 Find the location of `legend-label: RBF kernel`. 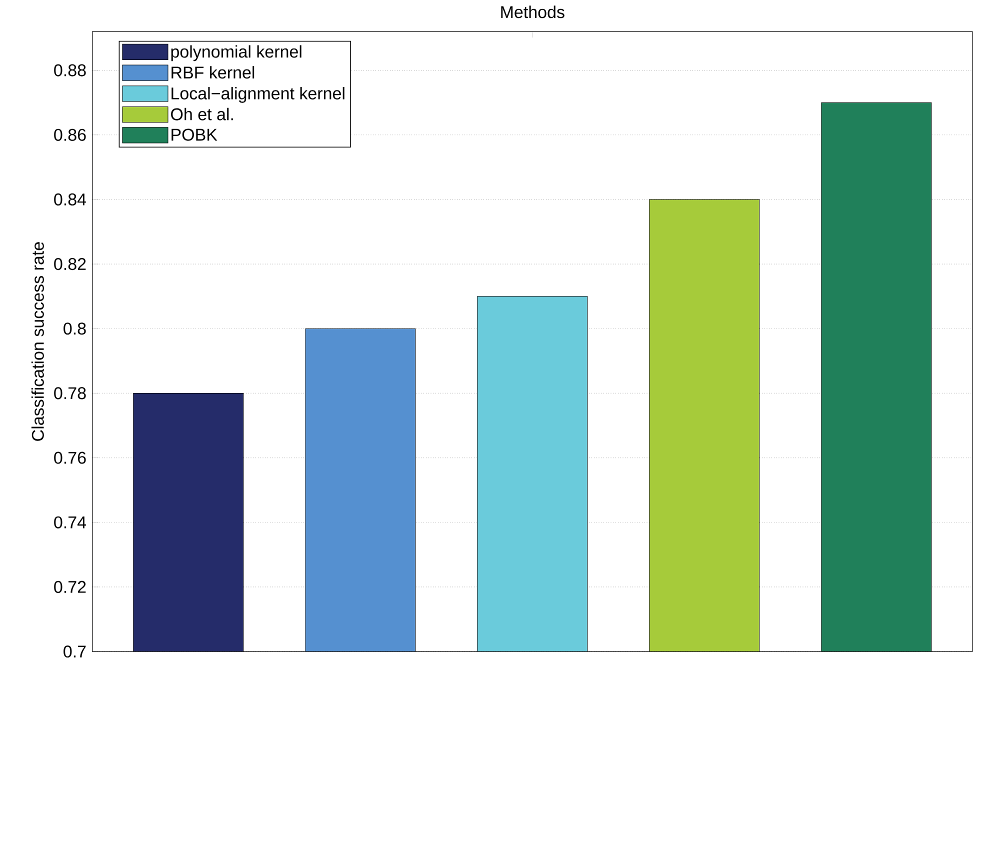

legend-label: RBF kernel is located at coordinates (213, 72).